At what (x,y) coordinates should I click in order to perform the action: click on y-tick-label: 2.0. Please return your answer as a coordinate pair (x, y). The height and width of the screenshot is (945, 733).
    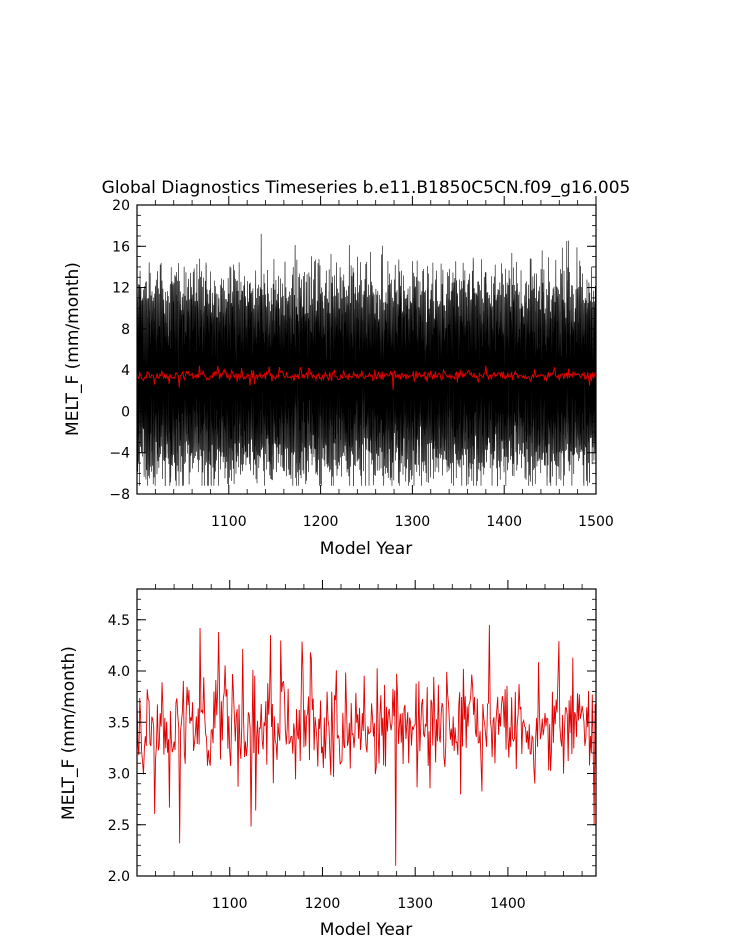
    Looking at the image, I should click on (119, 877).